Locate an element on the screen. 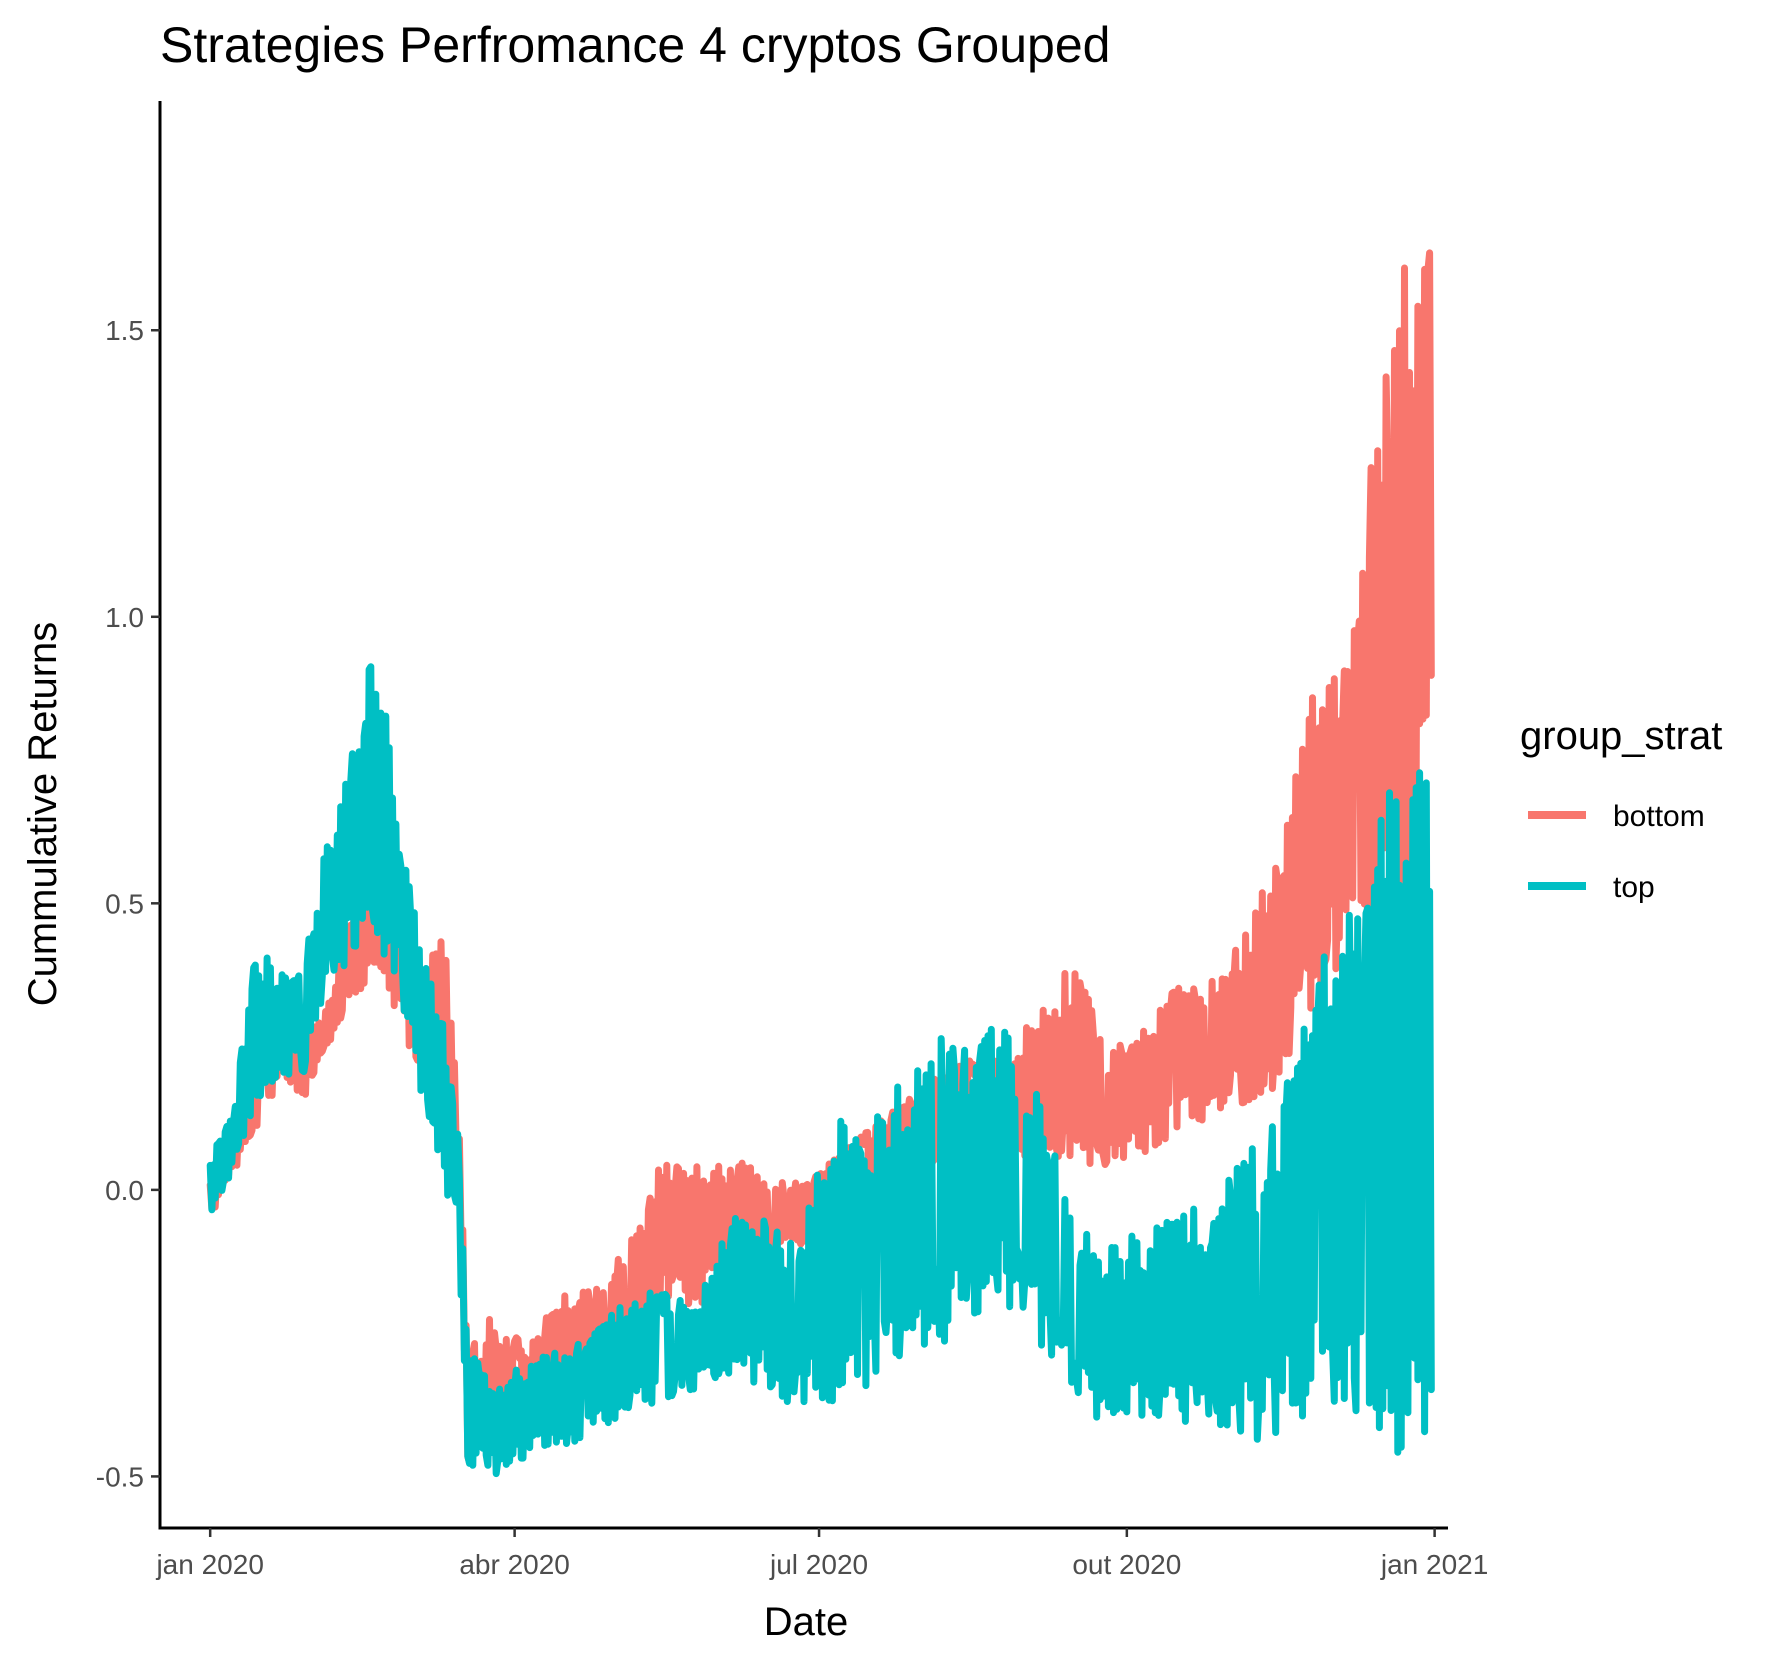 The image size is (1790, 1662). chart-title: Strategies Perfromance 4 cryptos Grouped is located at coordinates (635, 45).